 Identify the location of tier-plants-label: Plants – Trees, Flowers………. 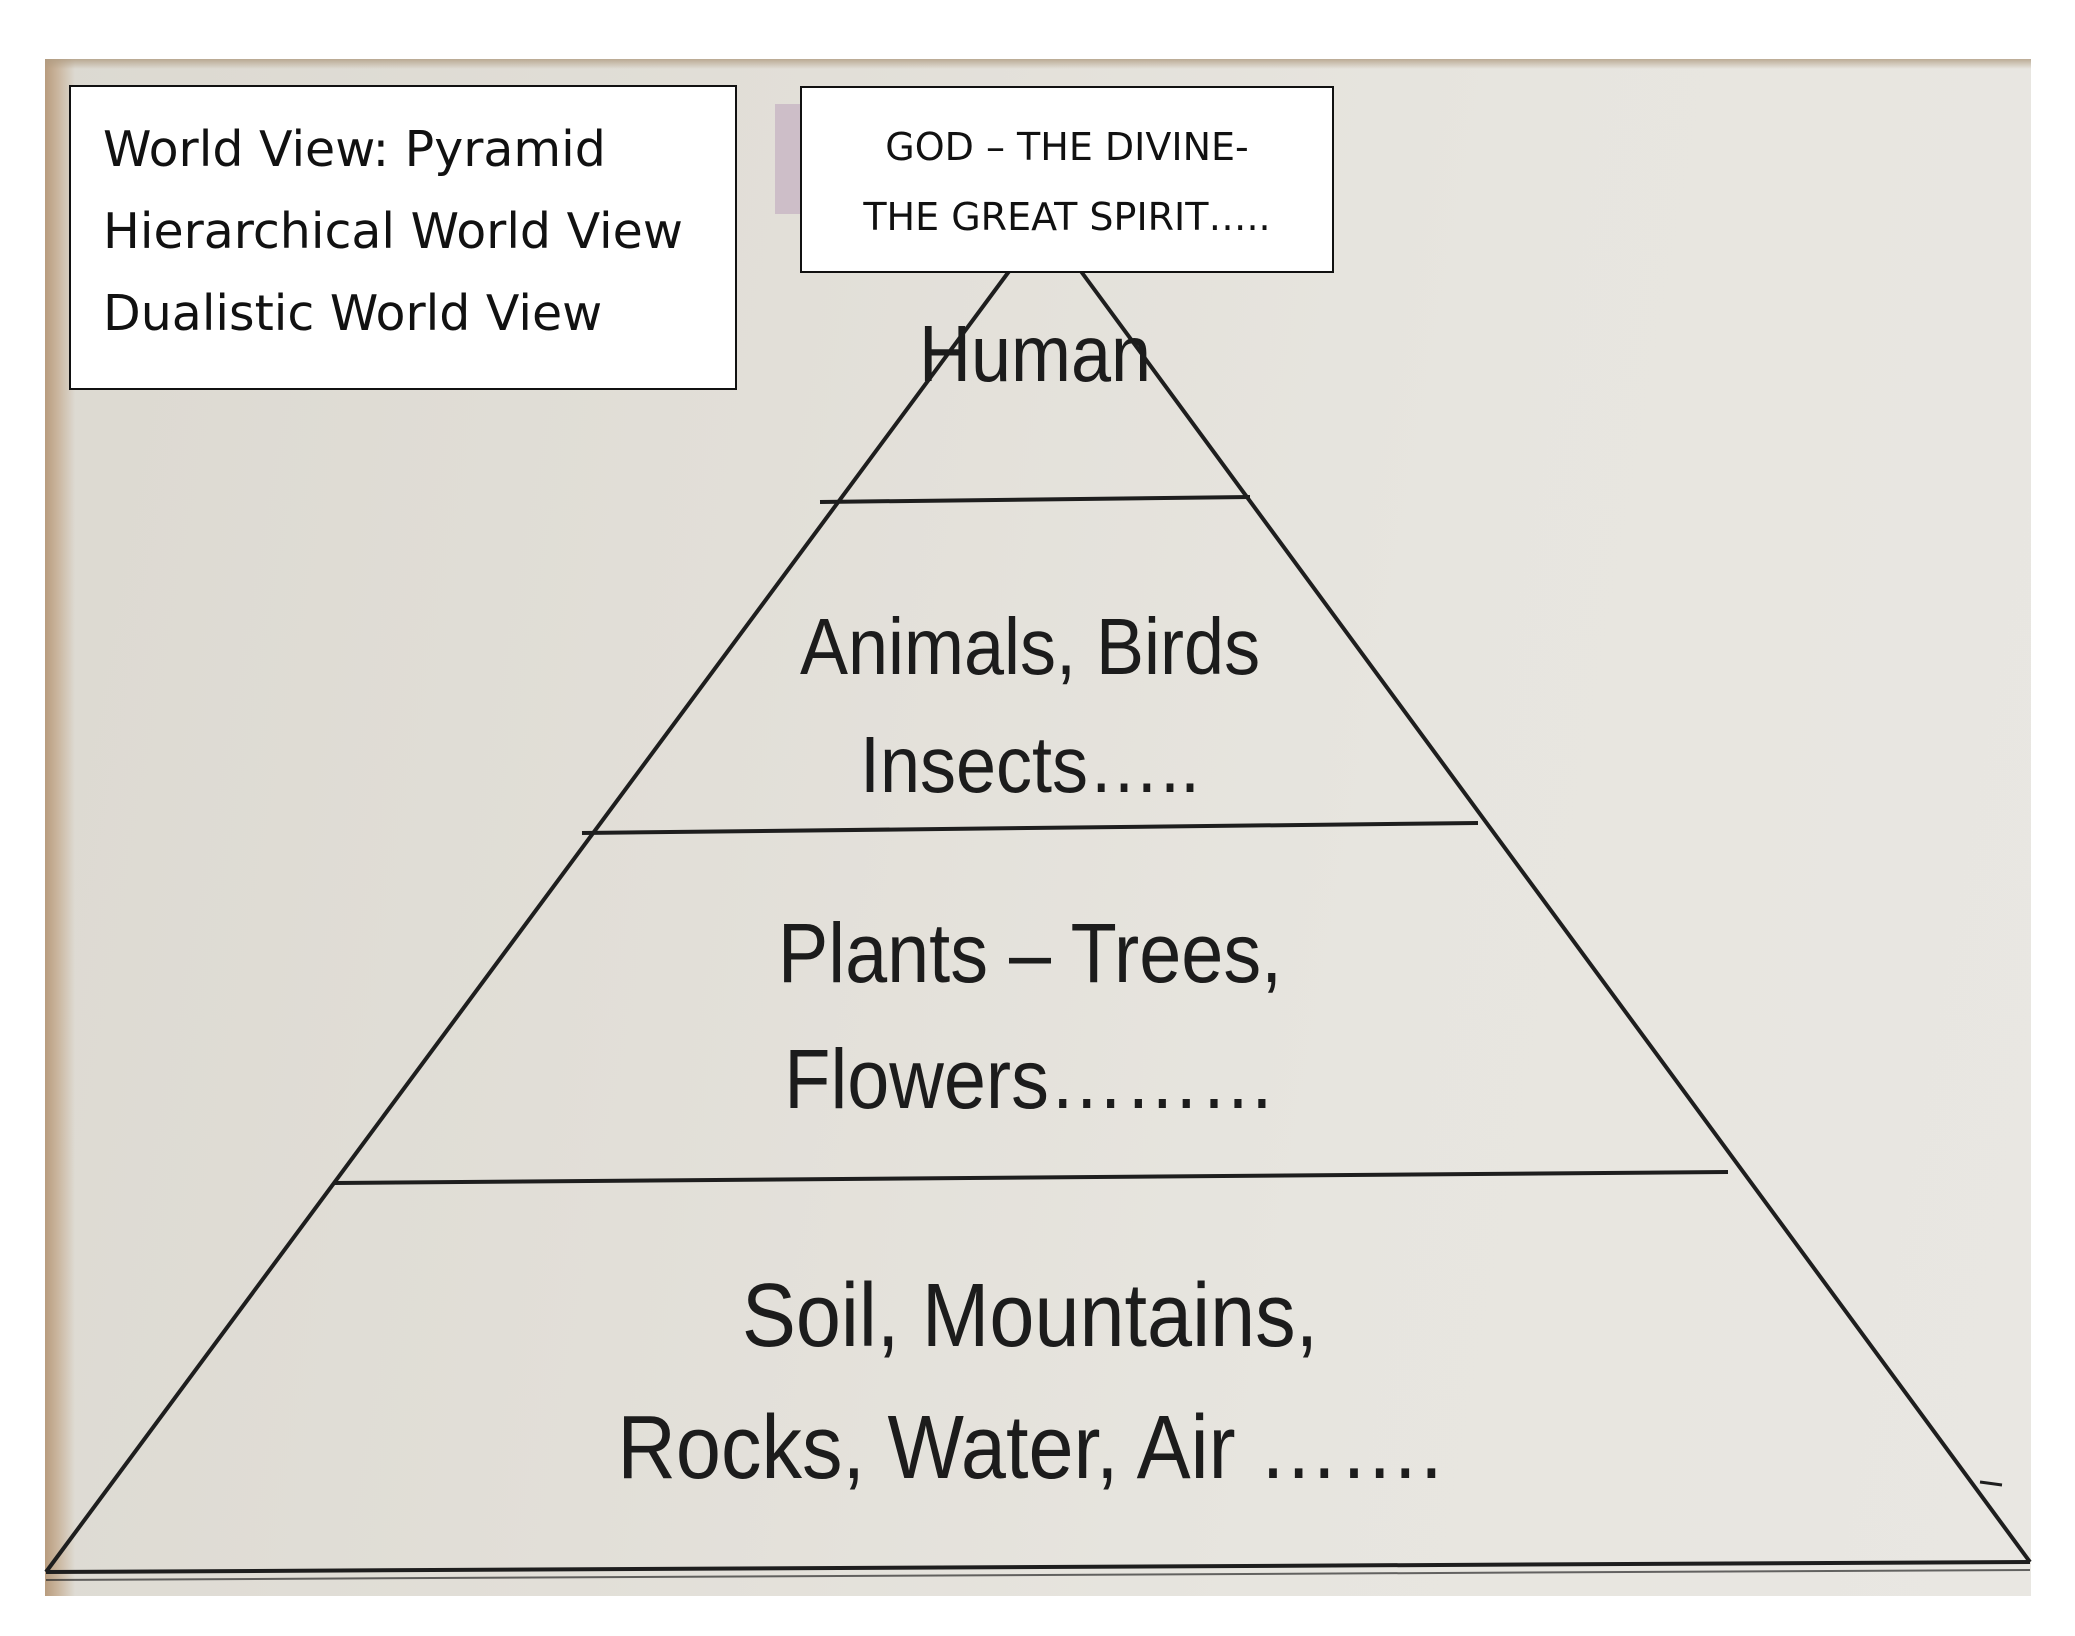
(1030, 1016).